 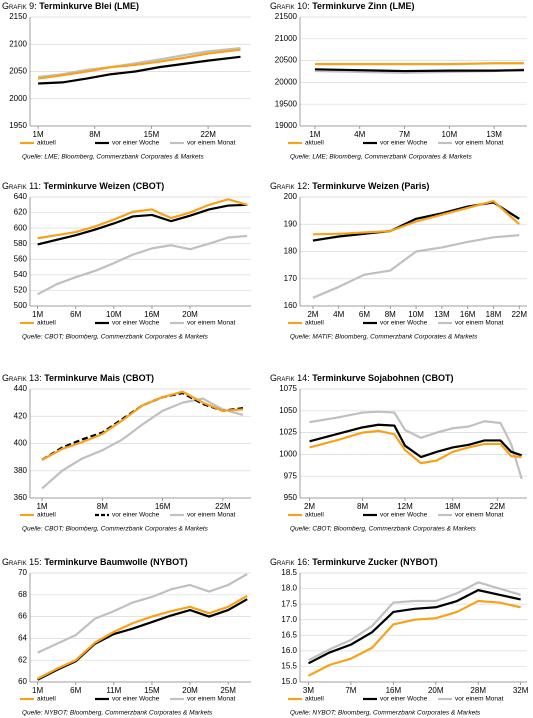 I want to click on x-tick-label: 25M, so click(x=228, y=690).